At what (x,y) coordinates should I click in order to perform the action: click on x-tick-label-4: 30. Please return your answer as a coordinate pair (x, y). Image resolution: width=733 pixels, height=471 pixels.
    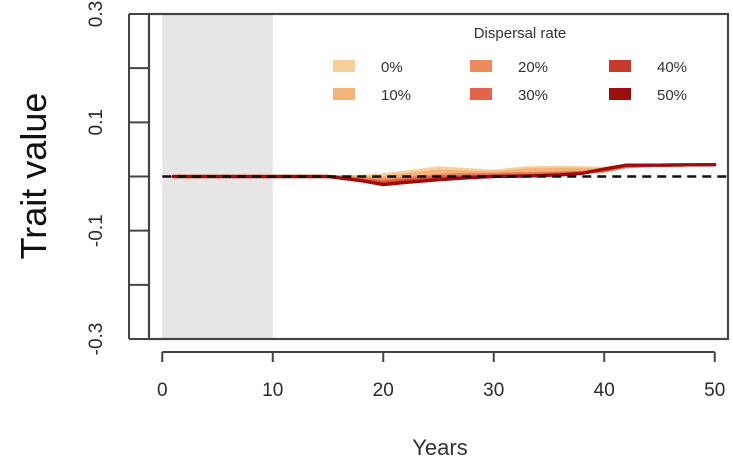
    Looking at the image, I should click on (493, 390).